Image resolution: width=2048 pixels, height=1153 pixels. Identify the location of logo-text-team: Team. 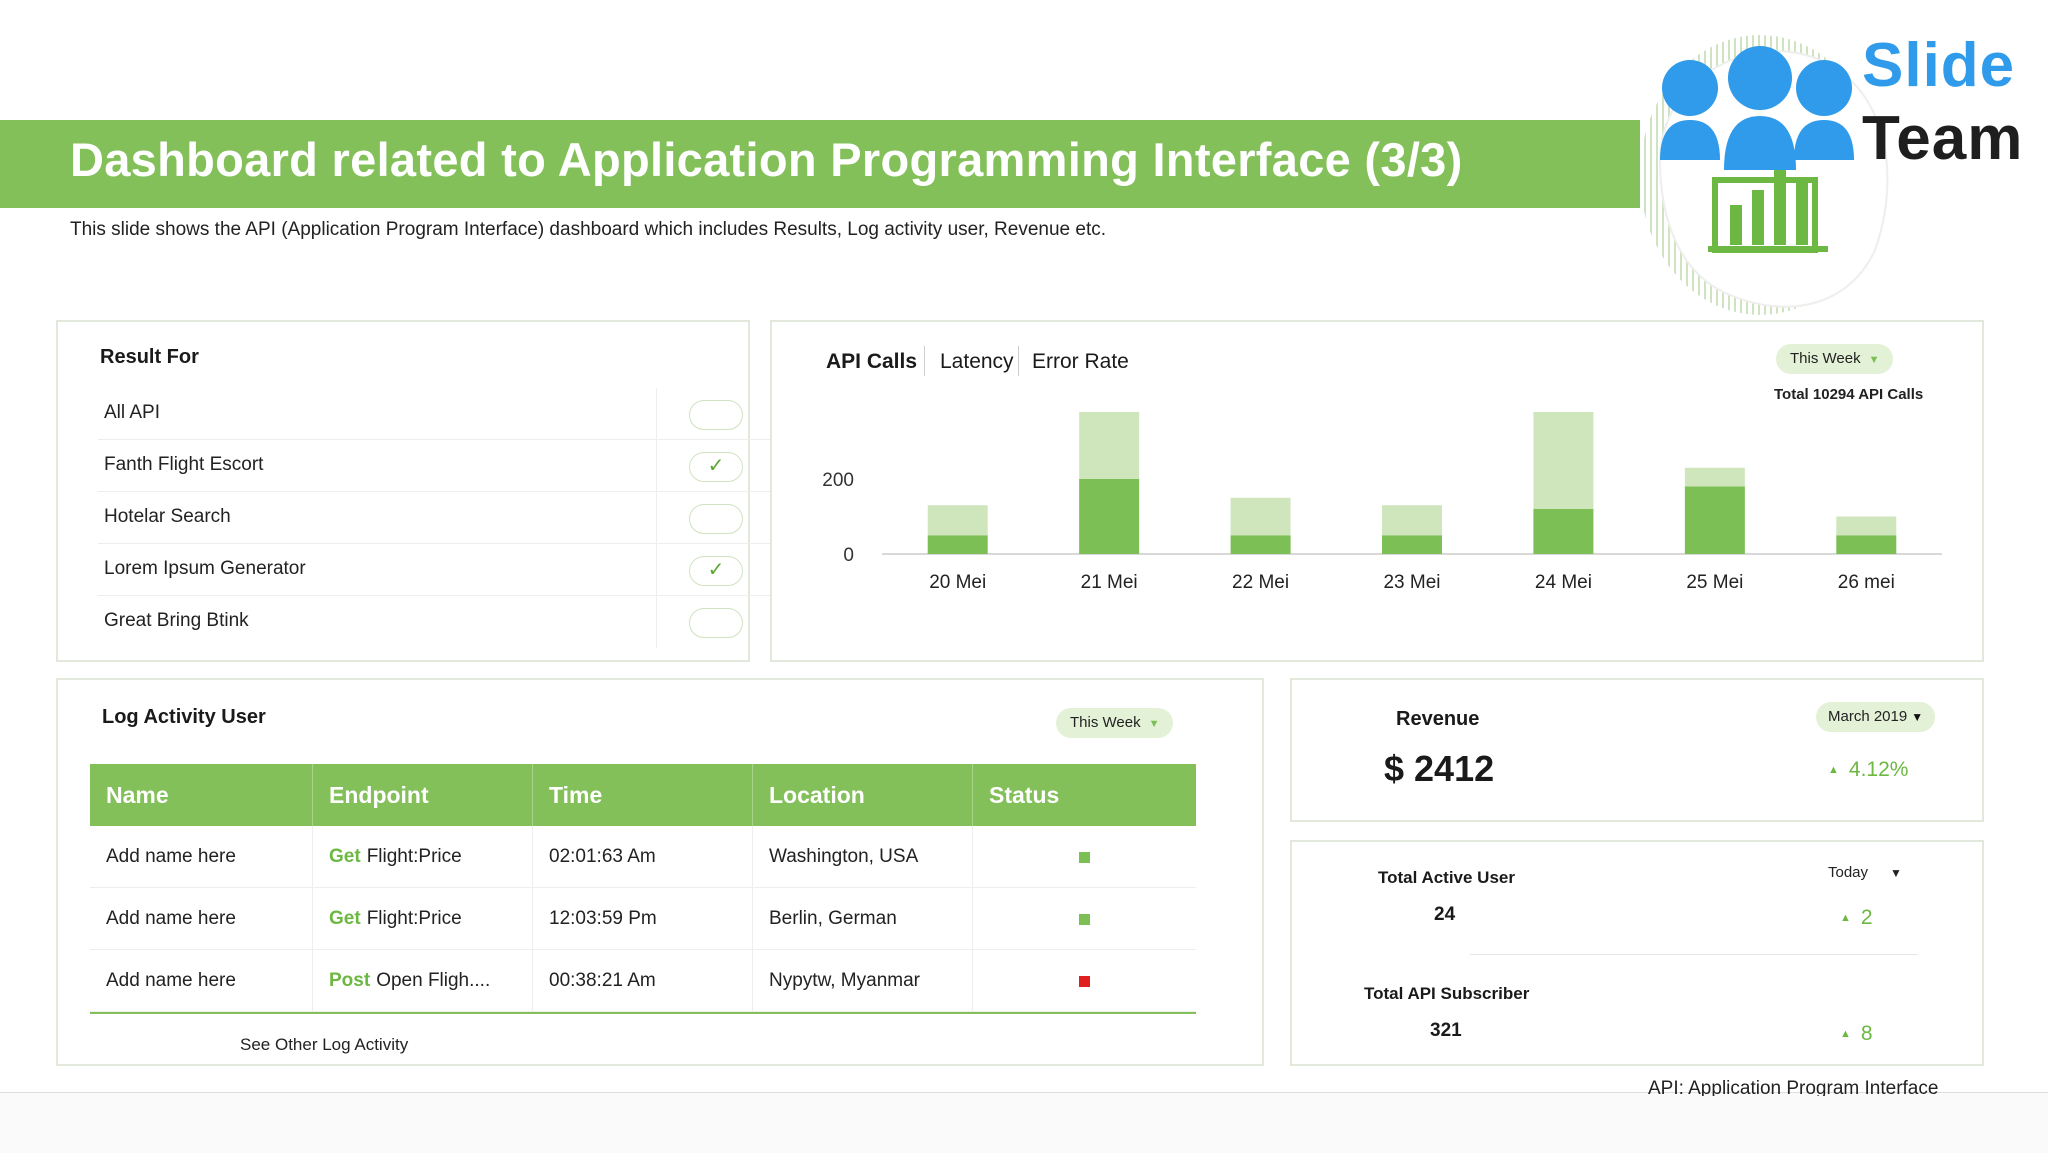
(1943, 138).